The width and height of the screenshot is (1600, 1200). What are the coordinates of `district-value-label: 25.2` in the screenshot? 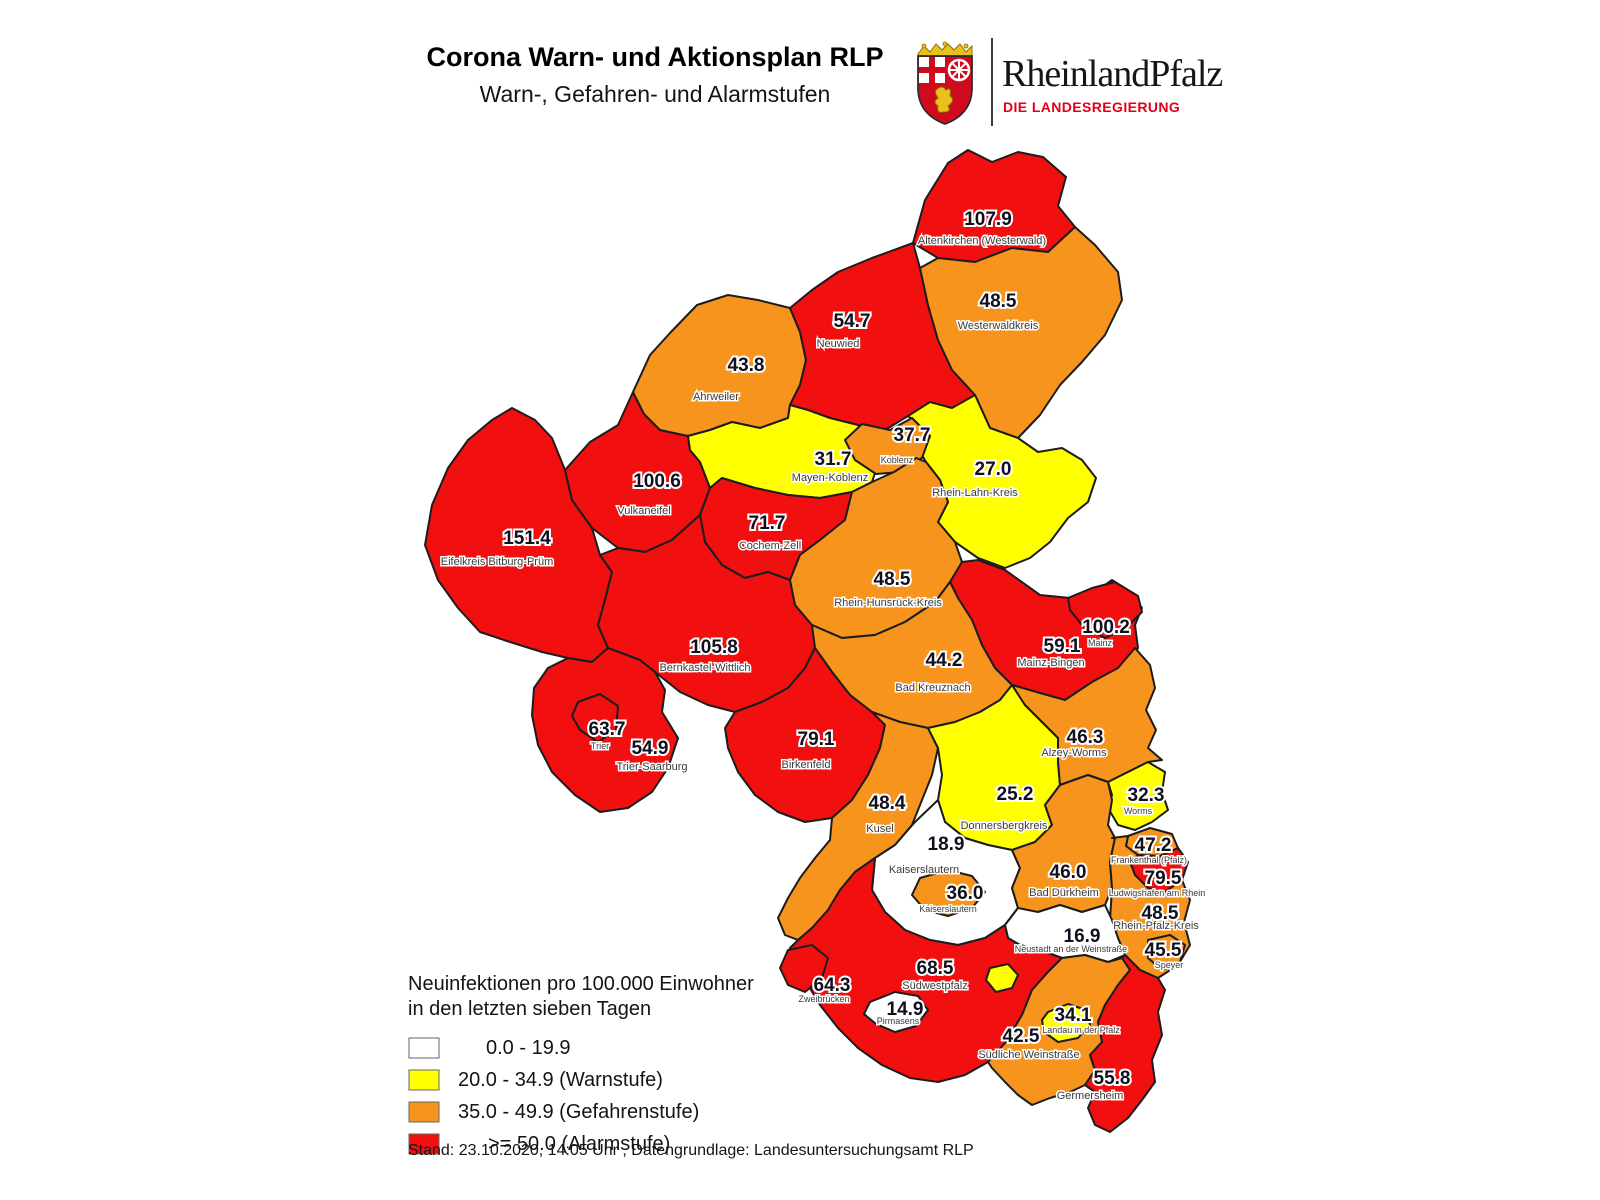 It's located at (1015, 794).